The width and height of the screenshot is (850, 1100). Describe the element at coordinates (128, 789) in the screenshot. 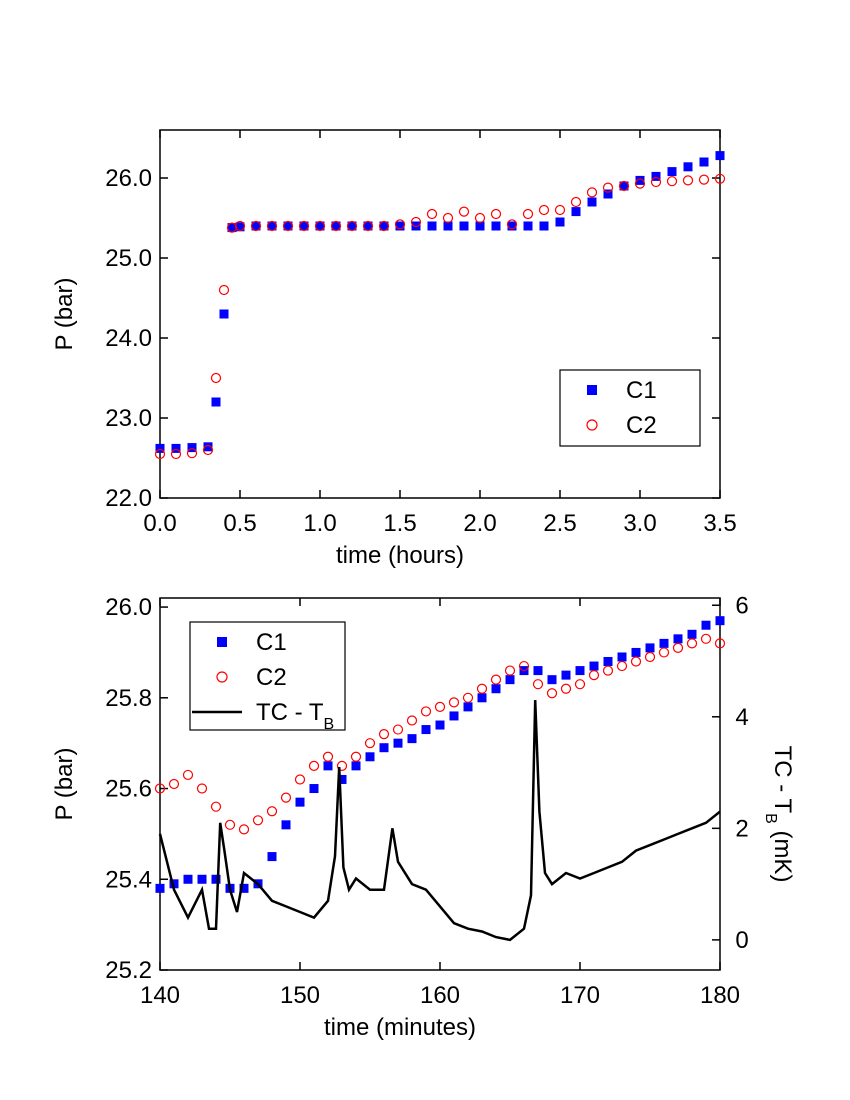

I see `y-tick-label: 25.6` at that location.